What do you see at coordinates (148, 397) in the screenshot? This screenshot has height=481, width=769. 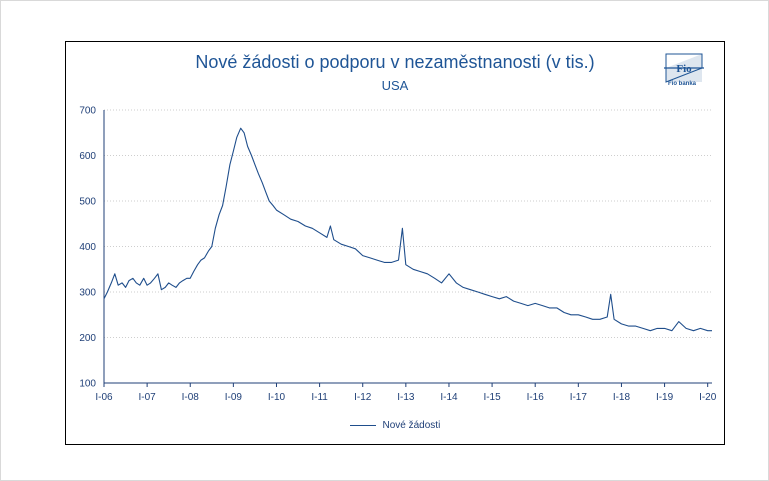 I see `x-tick-label: I-07` at bounding box center [148, 397].